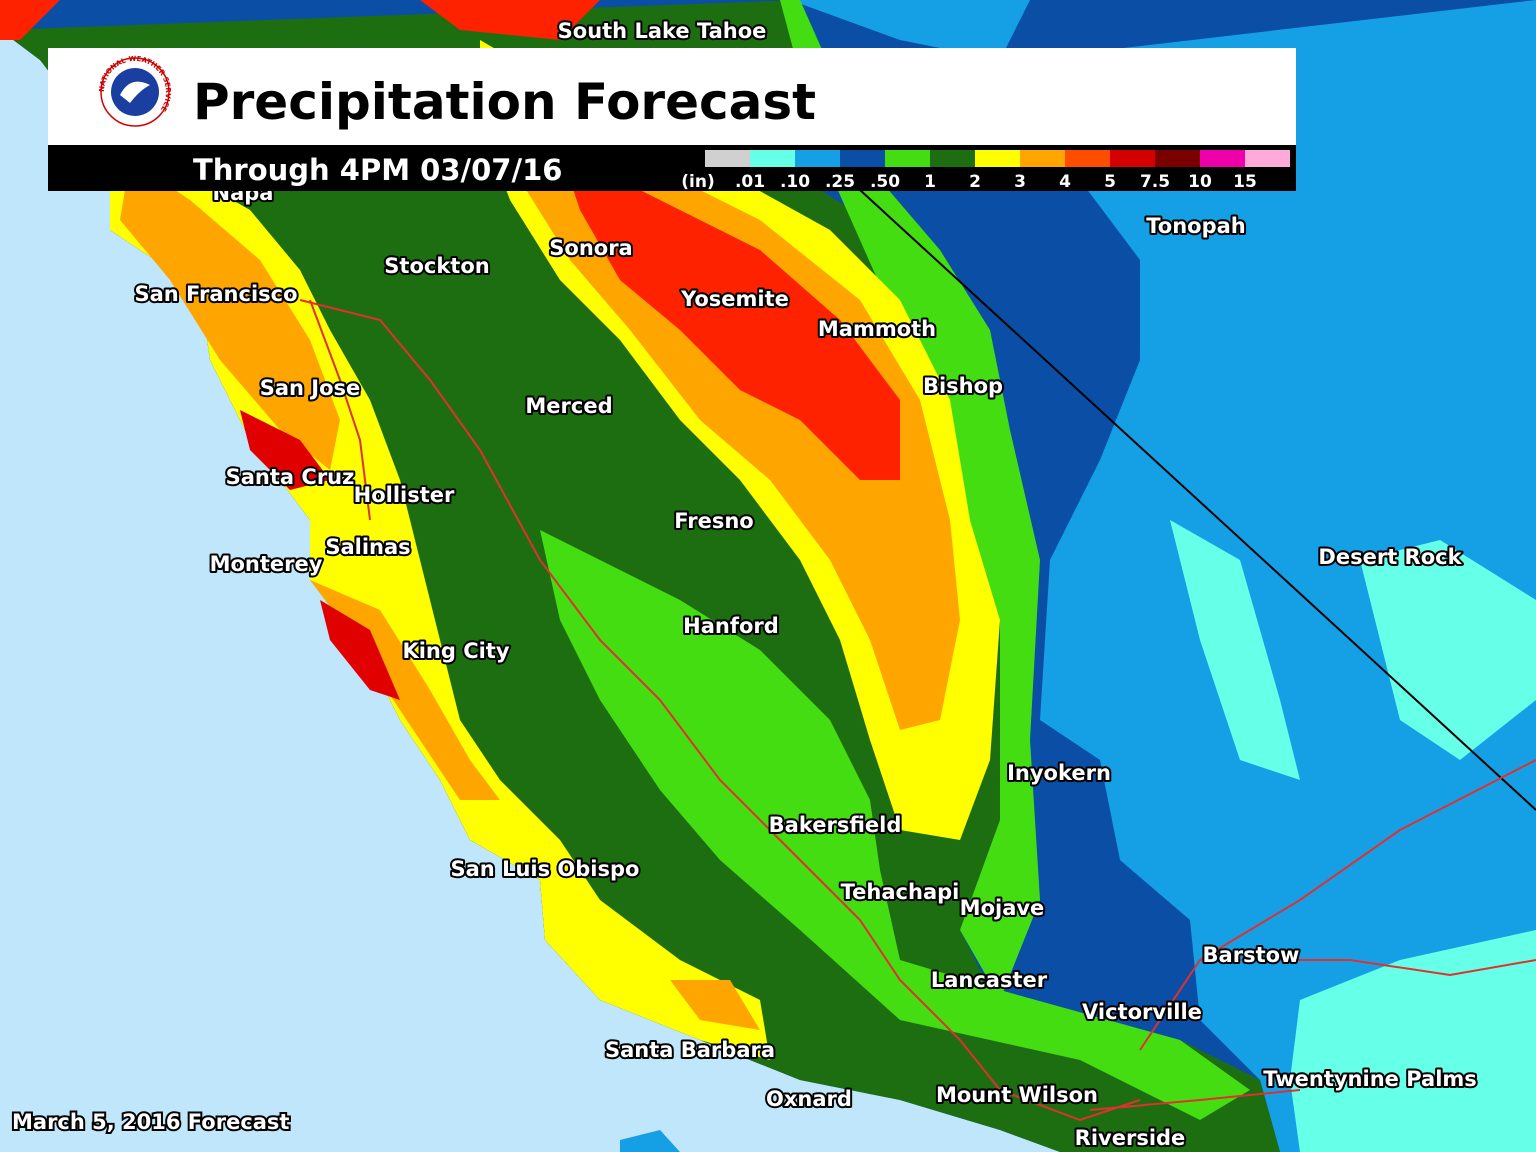 The image size is (1536, 1152). Describe the element at coordinates (930, 182) in the screenshot. I see `legend-label: 1` at that location.